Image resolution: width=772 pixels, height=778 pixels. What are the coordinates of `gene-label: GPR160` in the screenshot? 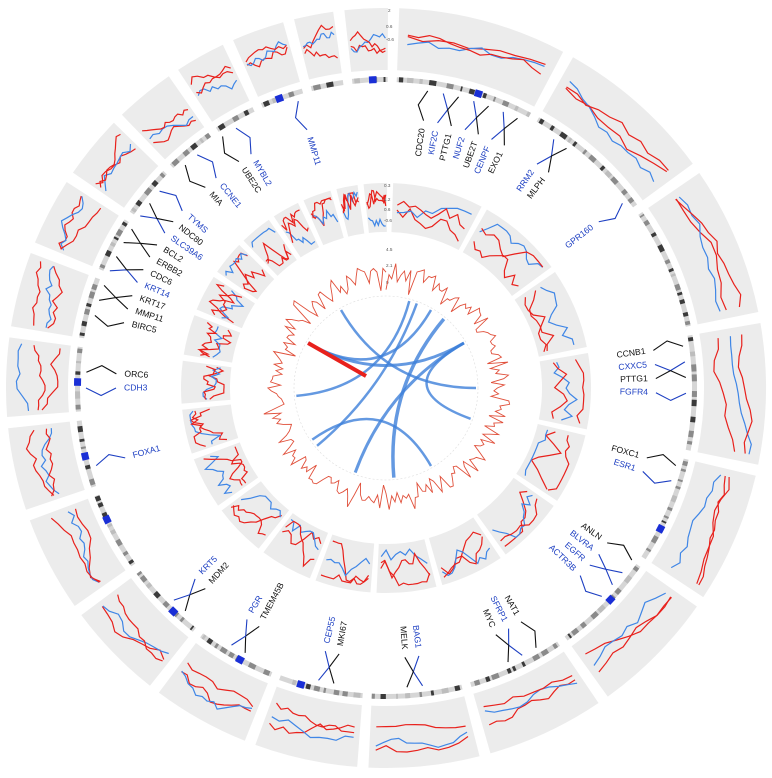 It's located at (579, 236).